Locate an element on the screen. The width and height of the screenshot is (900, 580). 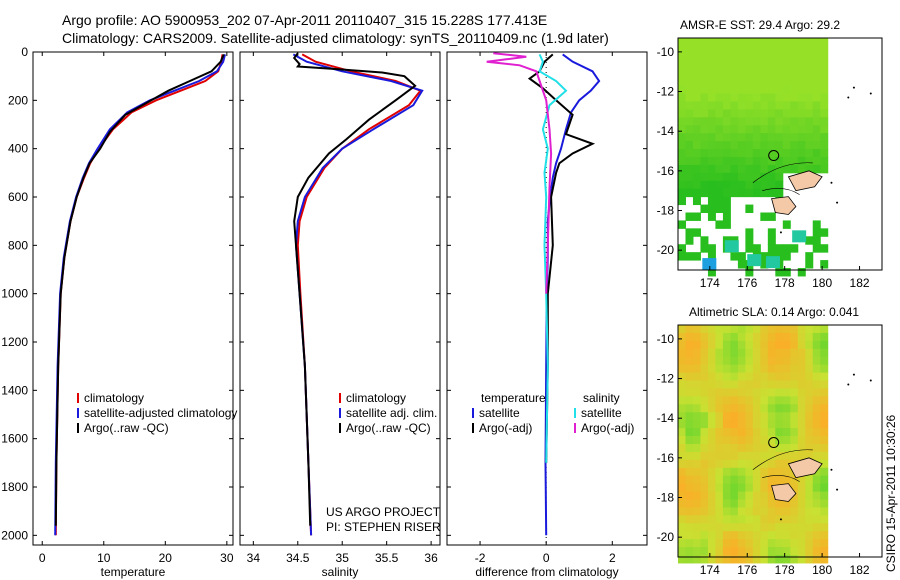
temp-legend-entry: Argo(..raw -QC) is located at coordinates (126, 428).